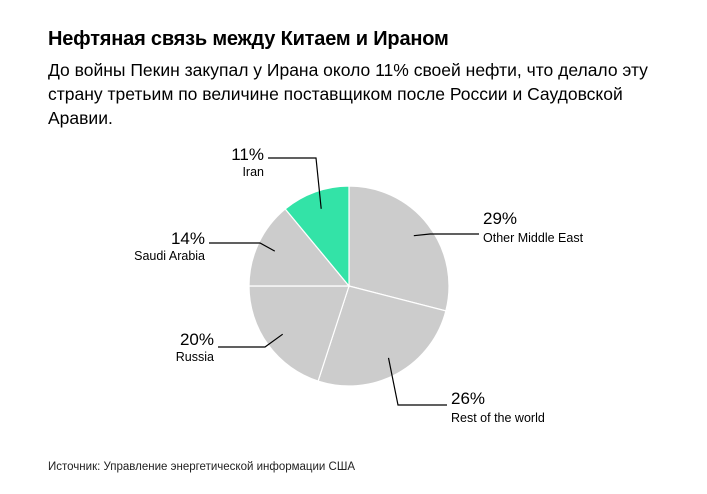 The height and width of the screenshot is (494, 707). I want to click on chart-title: Нефтяная связь между Китаем и Ираном, so click(248, 39).